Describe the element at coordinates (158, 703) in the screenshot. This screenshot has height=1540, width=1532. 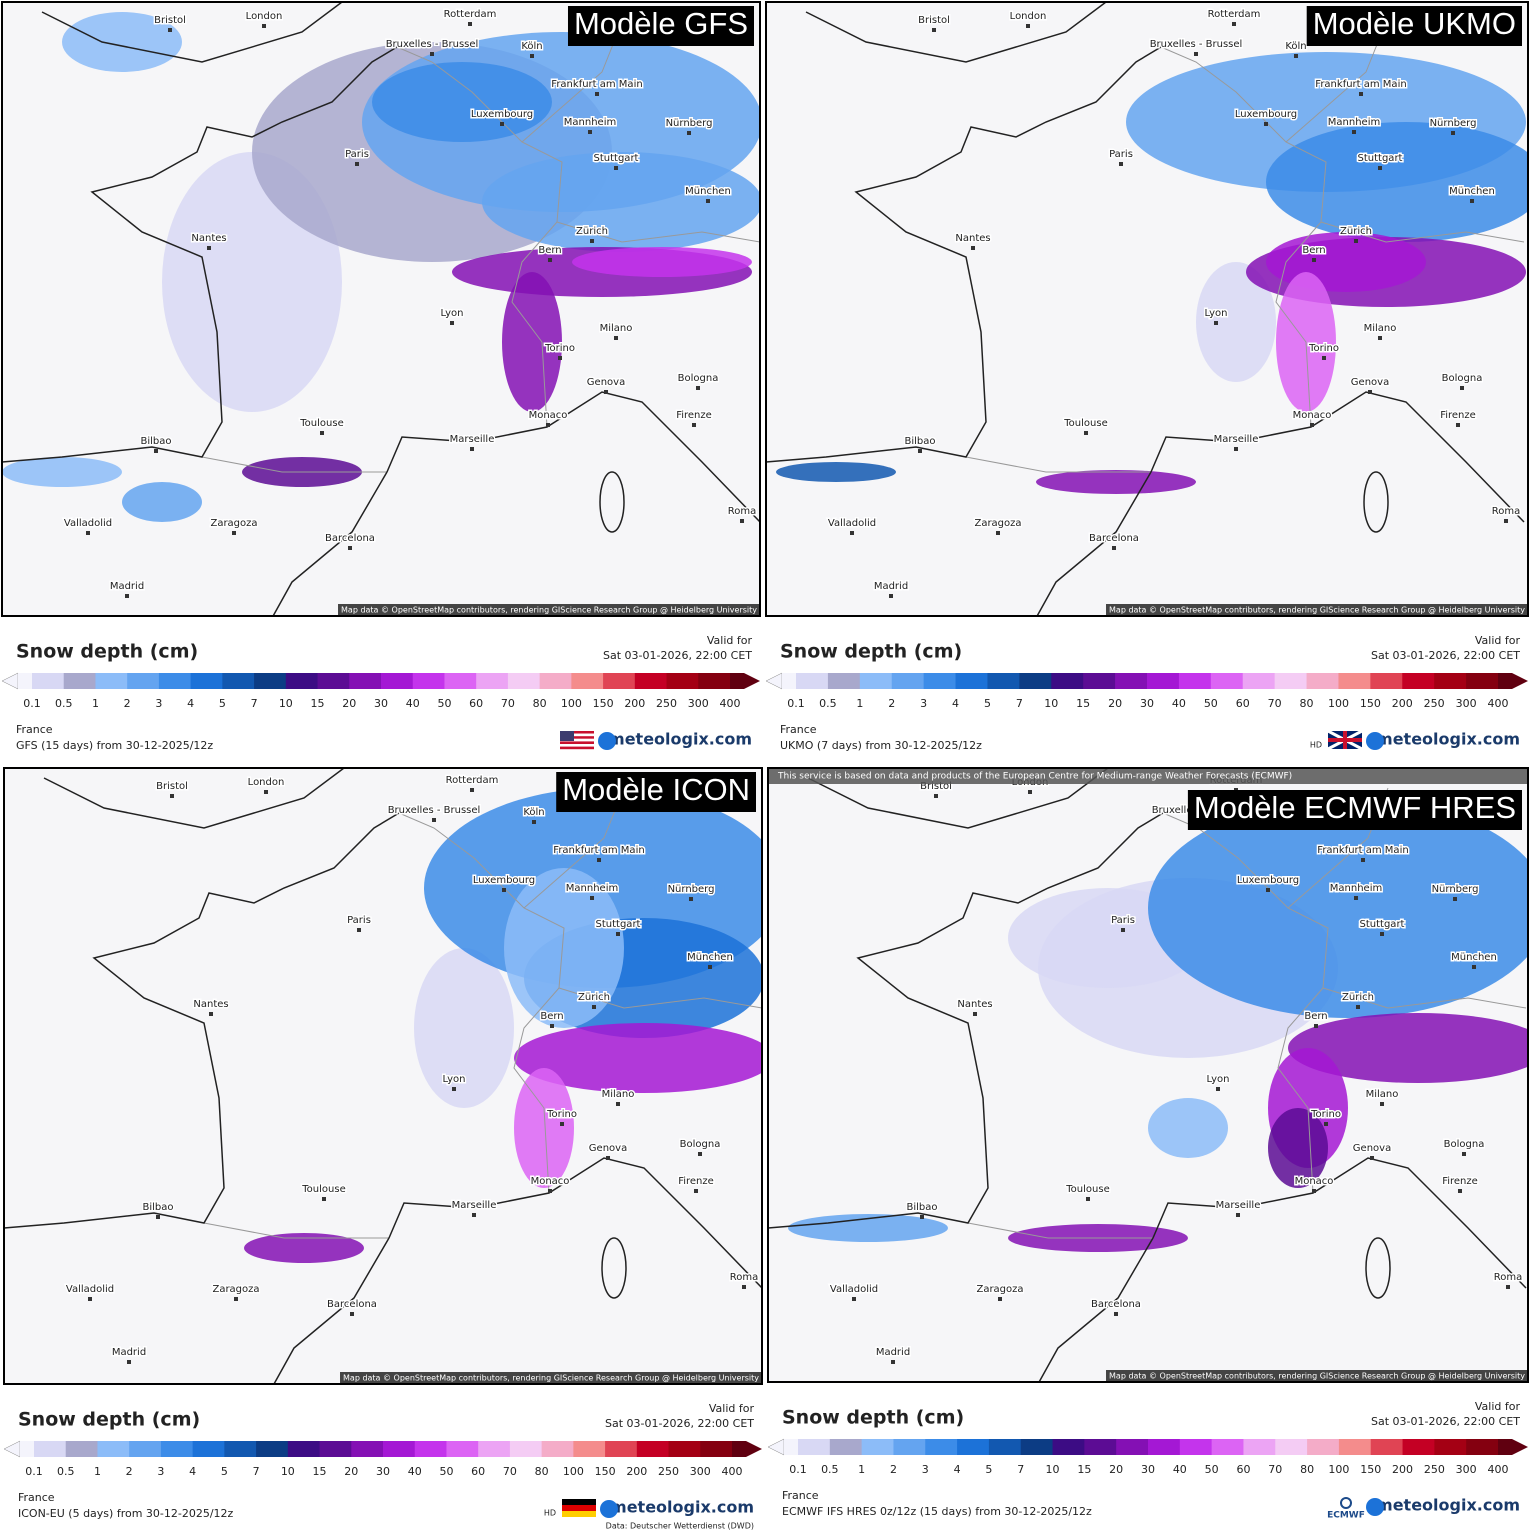
I see `colorbar-tick-label: 3` at that location.